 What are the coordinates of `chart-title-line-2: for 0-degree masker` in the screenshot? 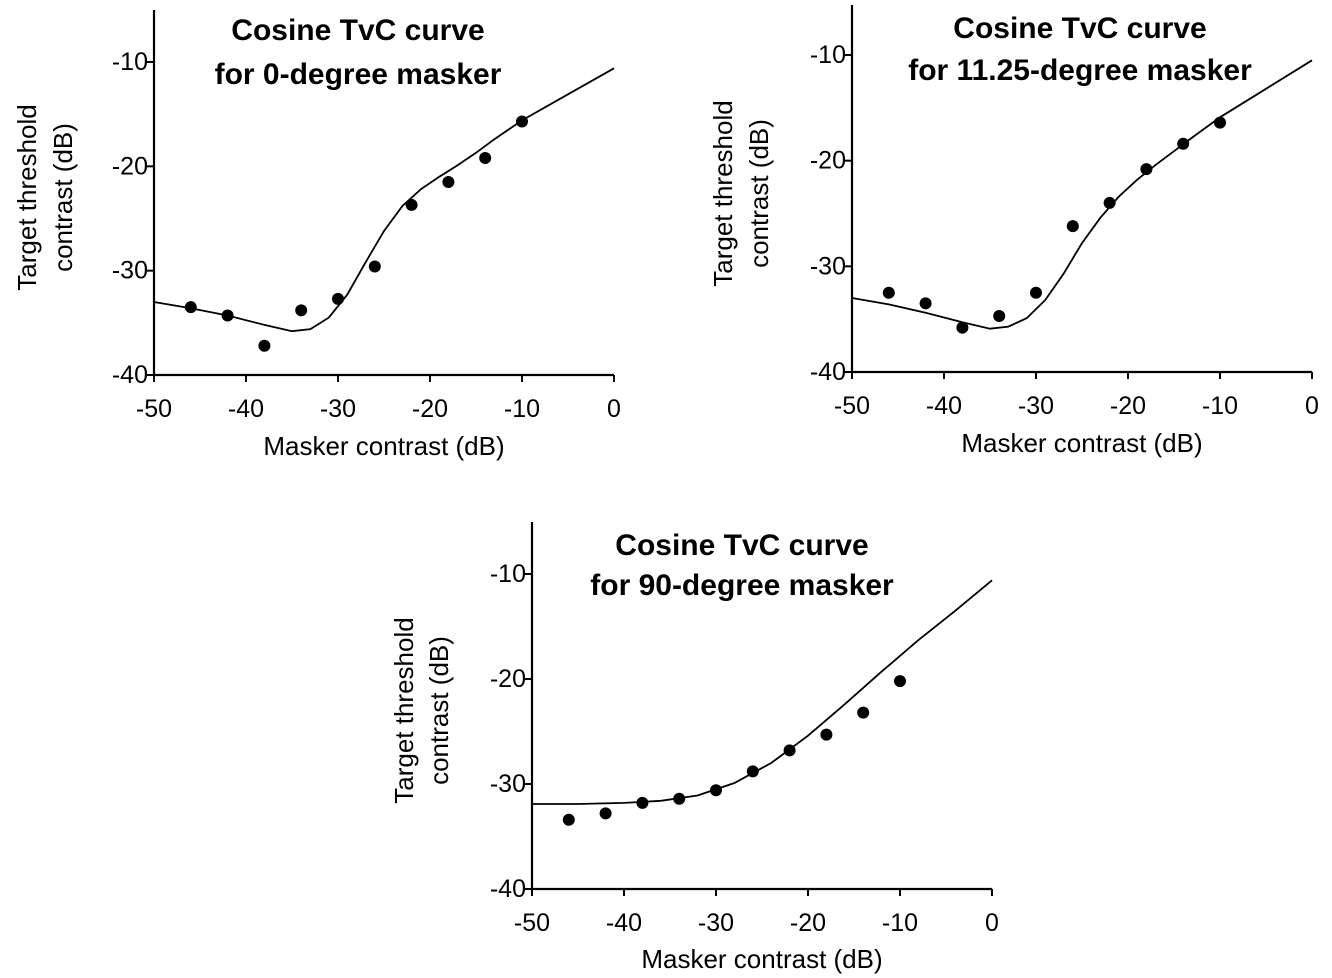 It's located at (358, 74).